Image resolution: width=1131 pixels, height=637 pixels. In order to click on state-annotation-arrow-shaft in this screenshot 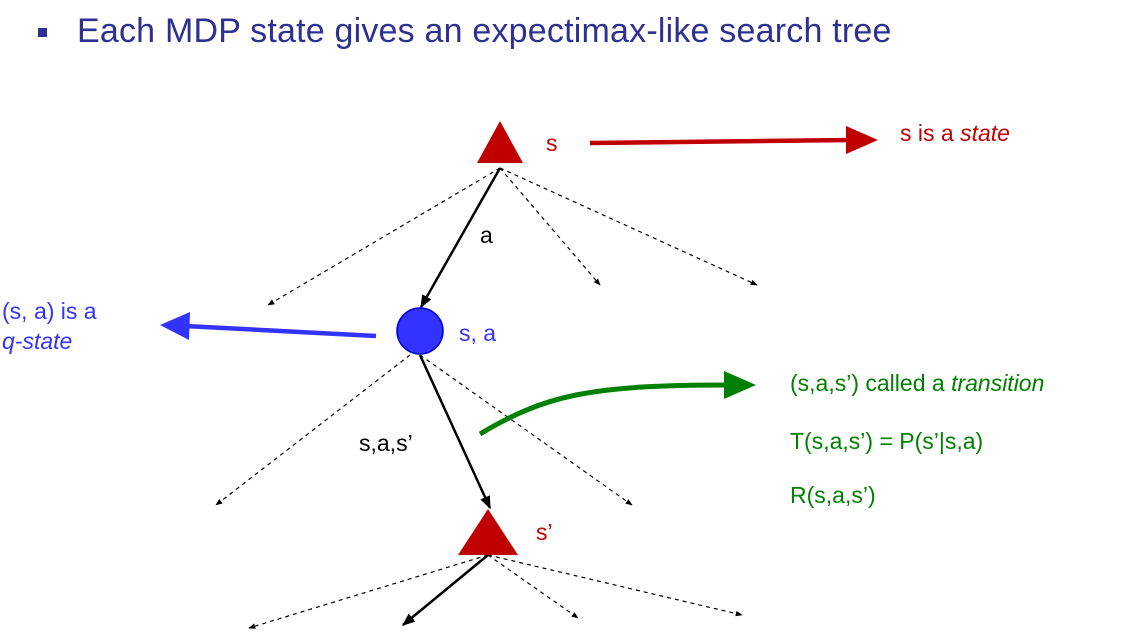, I will do `click(721, 141)`.